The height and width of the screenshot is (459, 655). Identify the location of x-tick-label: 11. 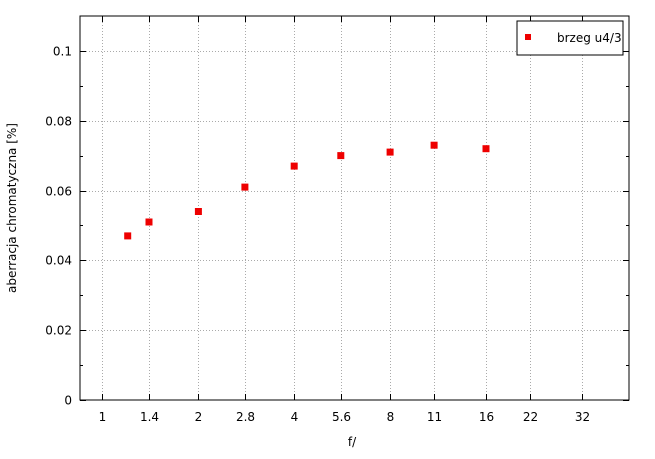
(434, 417).